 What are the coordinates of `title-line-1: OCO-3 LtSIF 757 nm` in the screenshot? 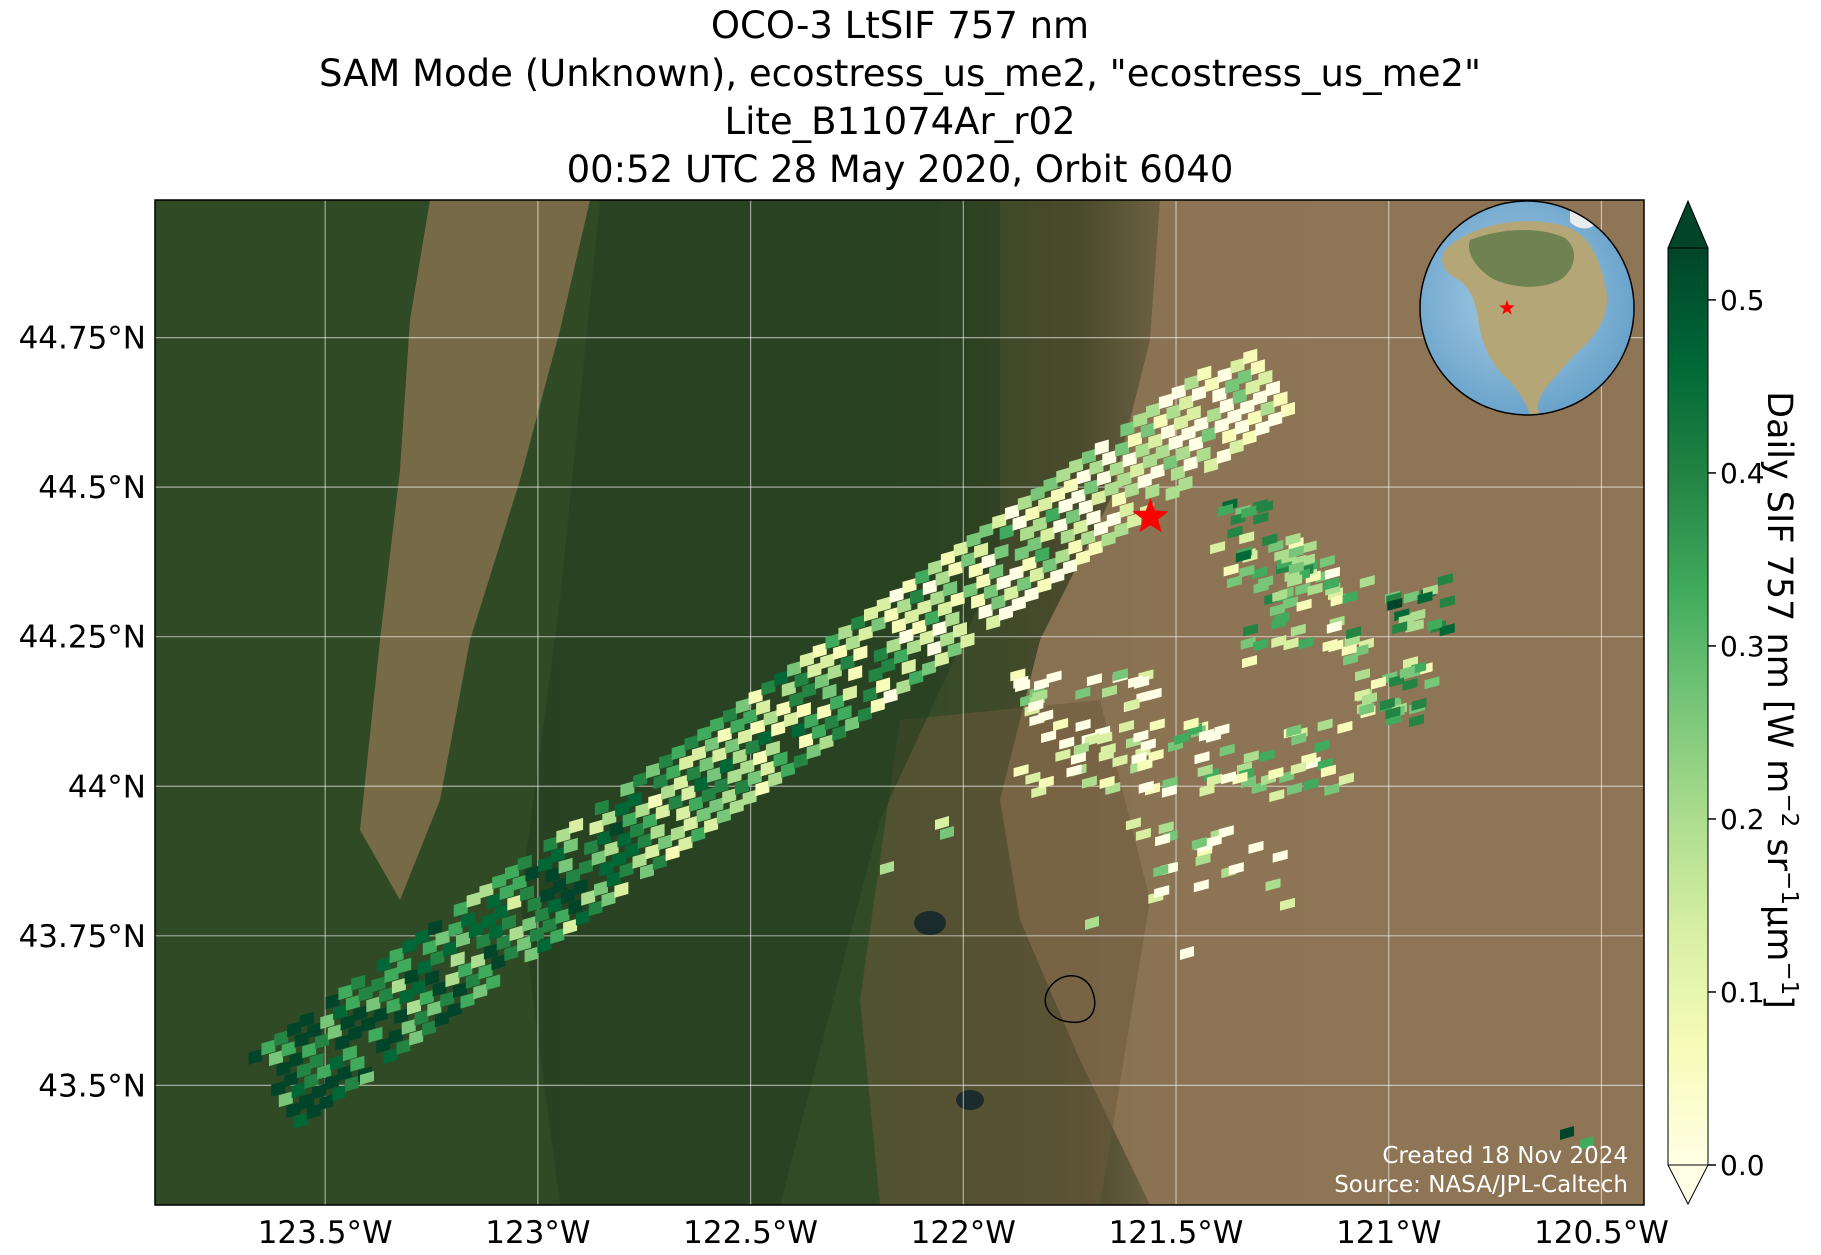 It's located at (900, 25).